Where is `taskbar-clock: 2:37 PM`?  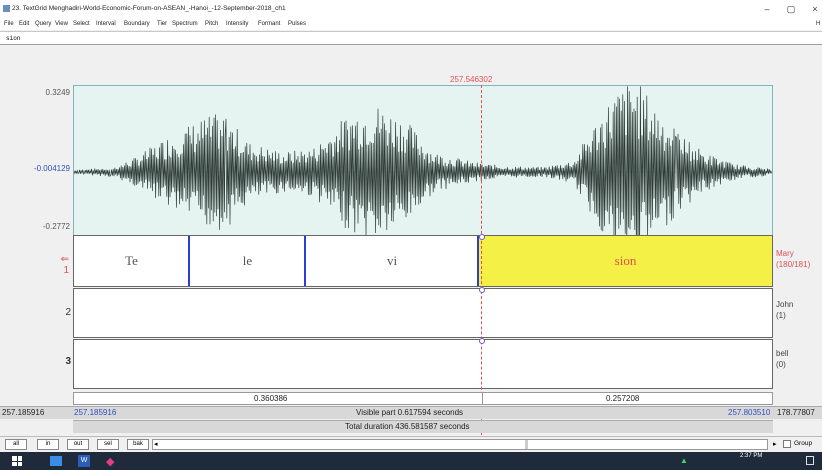 taskbar-clock: 2:37 PM is located at coordinates (751, 456).